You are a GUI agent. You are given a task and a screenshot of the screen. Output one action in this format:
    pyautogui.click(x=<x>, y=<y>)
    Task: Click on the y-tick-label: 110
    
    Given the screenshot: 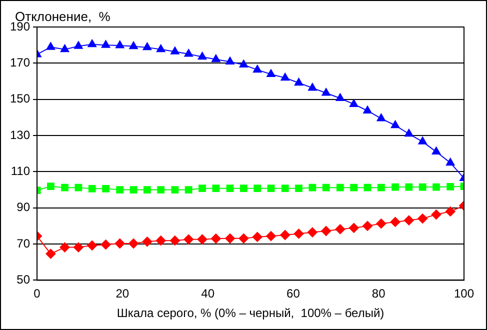 What is the action you would take?
    pyautogui.click(x=20, y=171)
    